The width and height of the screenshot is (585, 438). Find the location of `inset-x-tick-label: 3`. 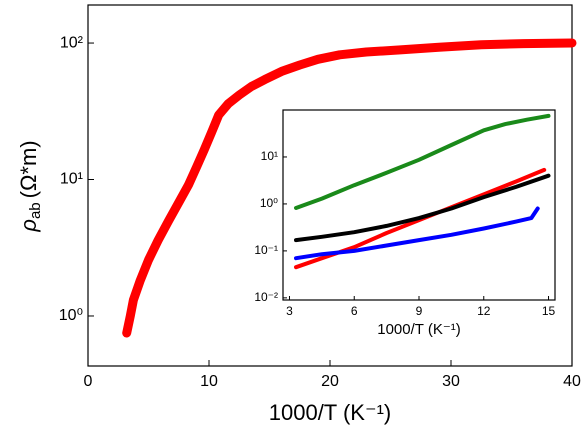

inset-x-tick-label: 3 is located at coordinates (289, 311).